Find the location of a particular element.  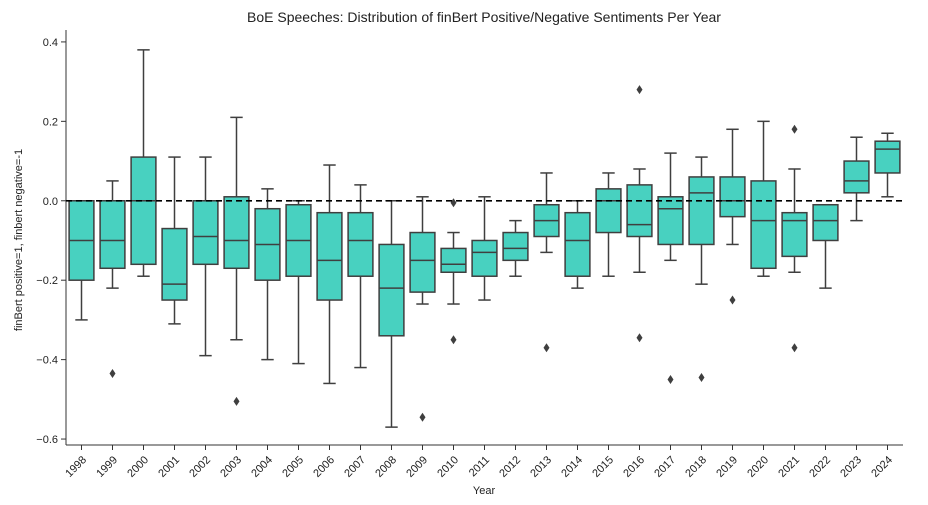

x-tick-label: 2023 is located at coordinates (851, 467).